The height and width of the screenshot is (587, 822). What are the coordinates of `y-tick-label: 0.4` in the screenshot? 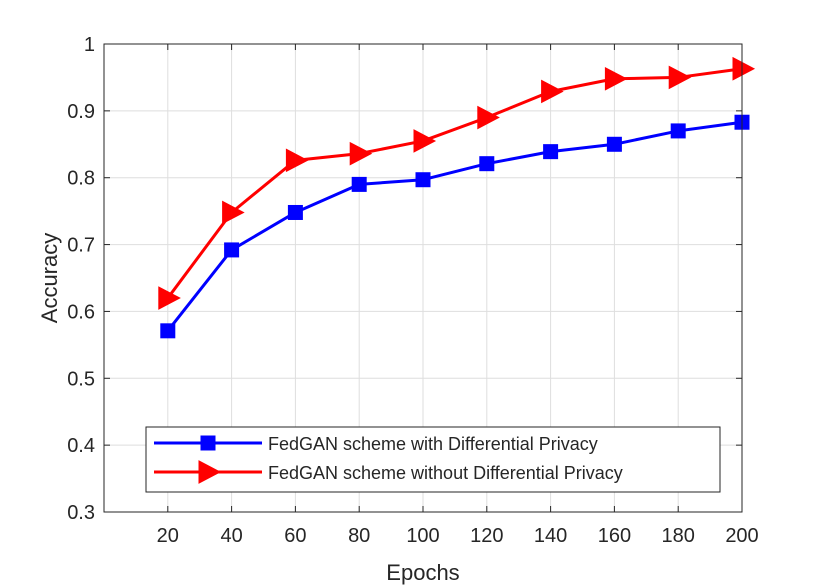 It's located at (81, 446).